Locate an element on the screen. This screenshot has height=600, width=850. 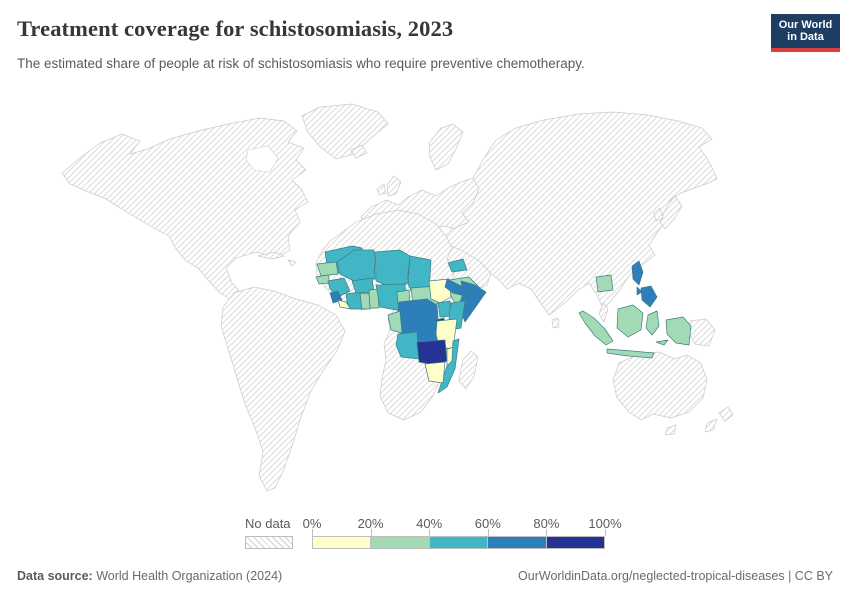
legend-tick-60: 60% is located at coordinates (487, 523).